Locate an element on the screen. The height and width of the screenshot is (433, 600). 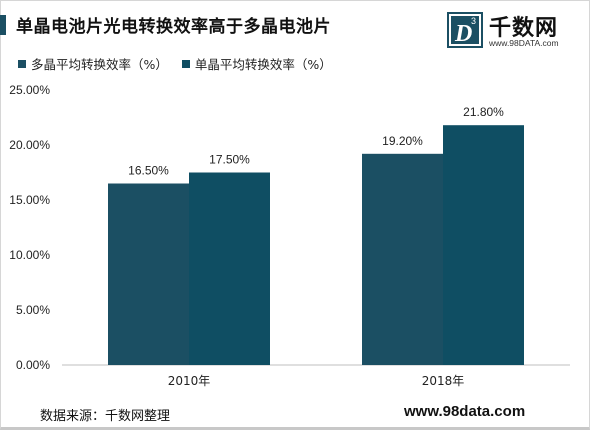
logo: D 3 千数网 www.98DATA.com is located at coordinates (517, 32).